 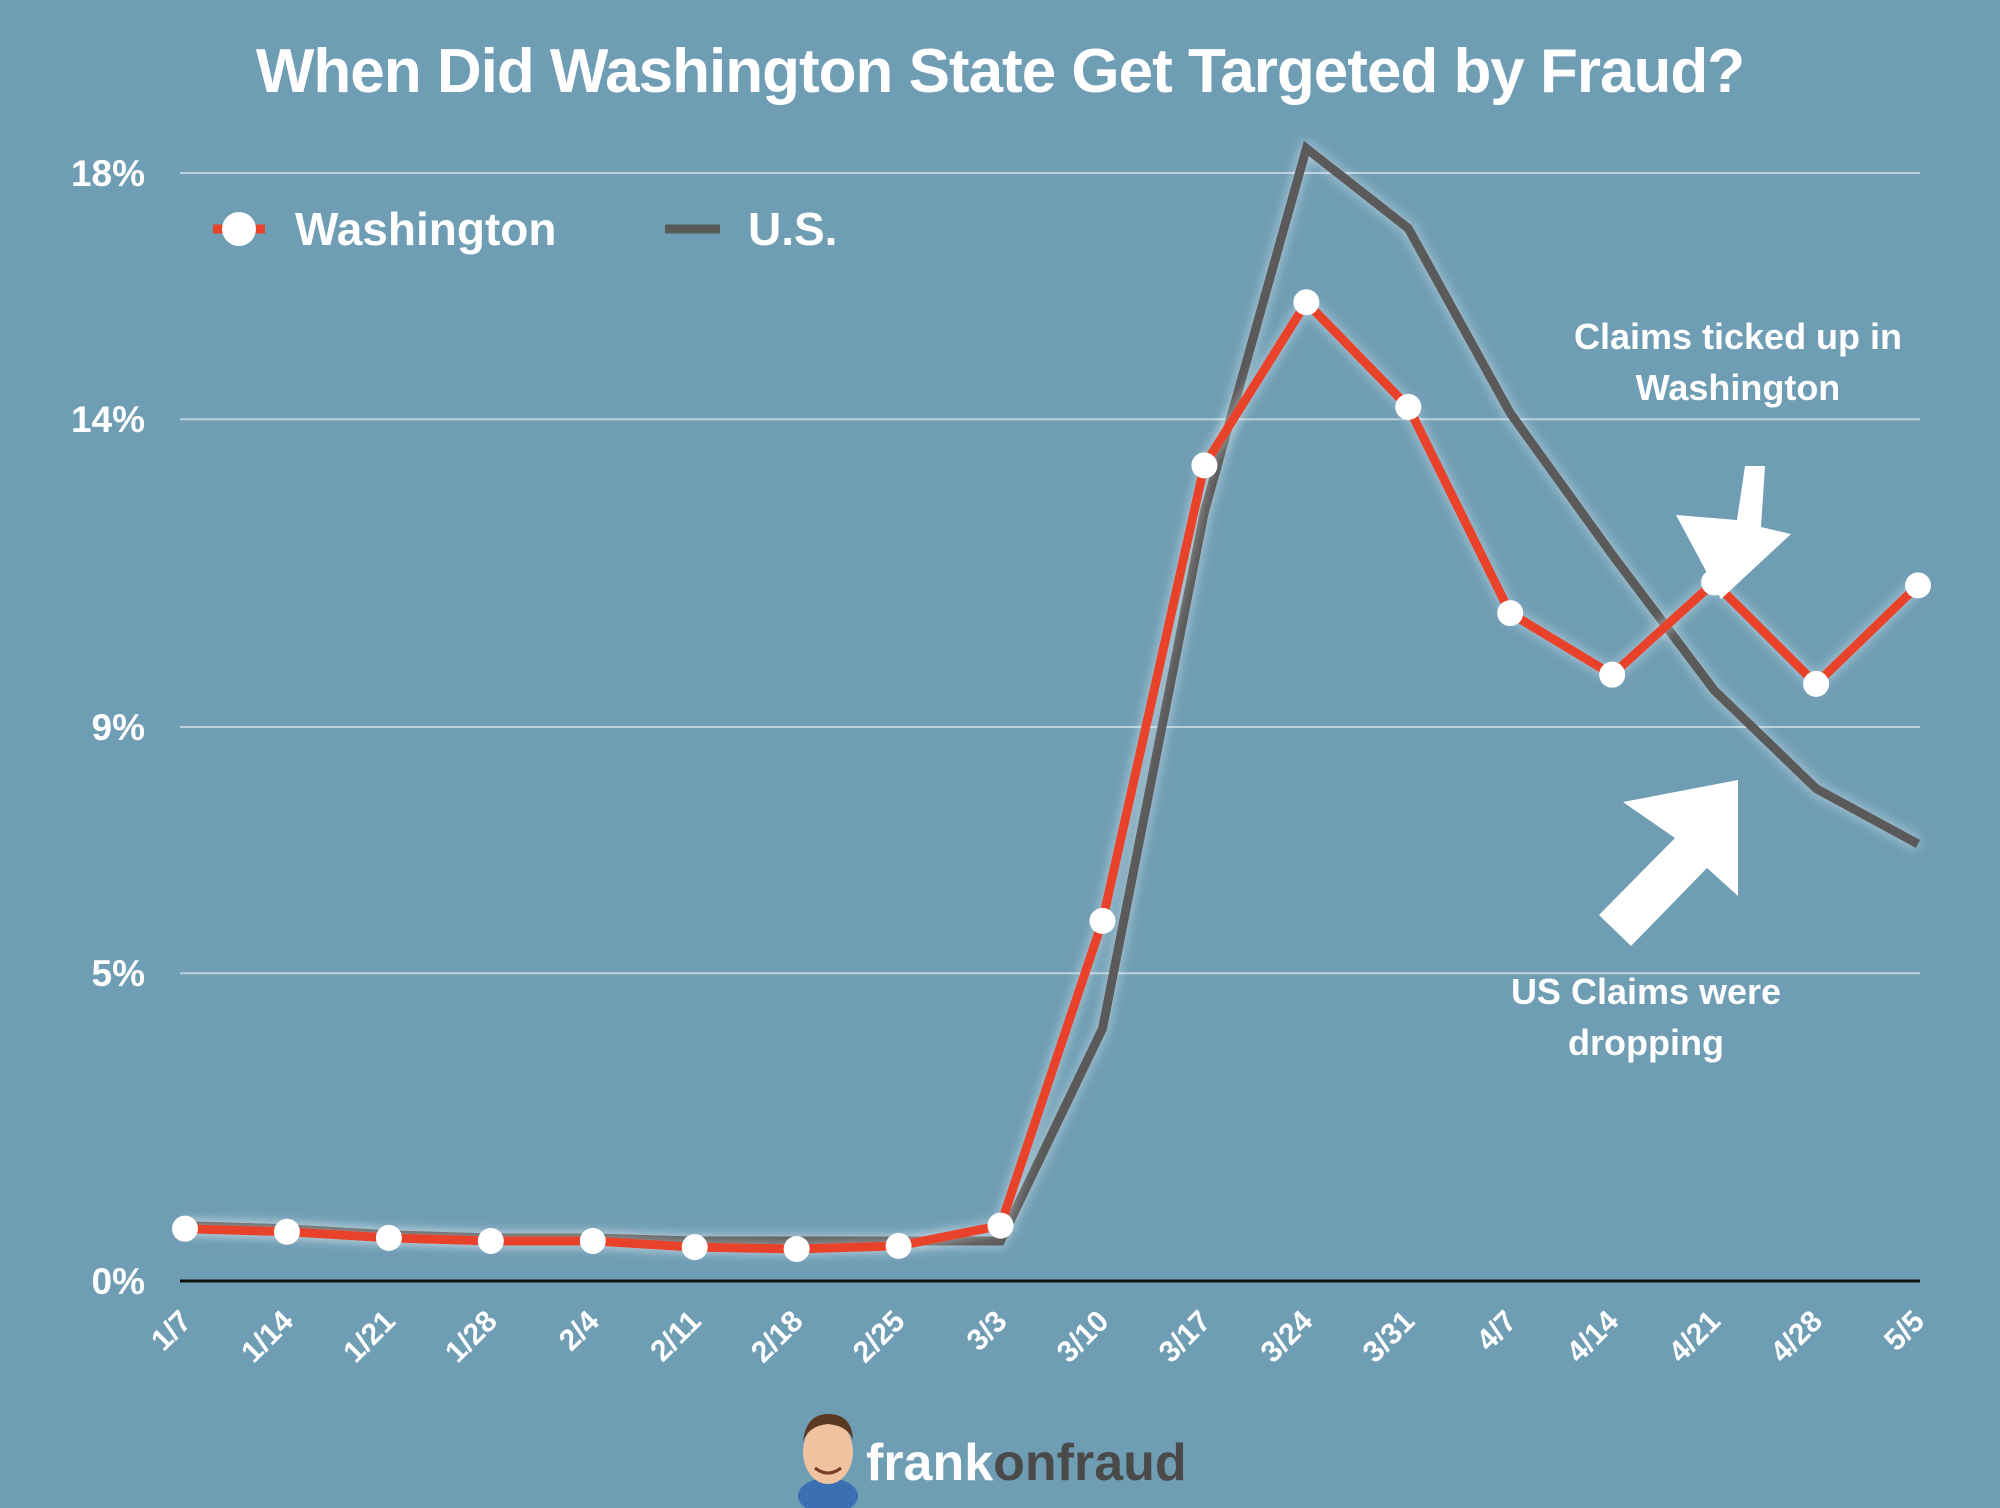 I want to click on annotation-us-line2: dropping, so click(x=1646, y=1042).